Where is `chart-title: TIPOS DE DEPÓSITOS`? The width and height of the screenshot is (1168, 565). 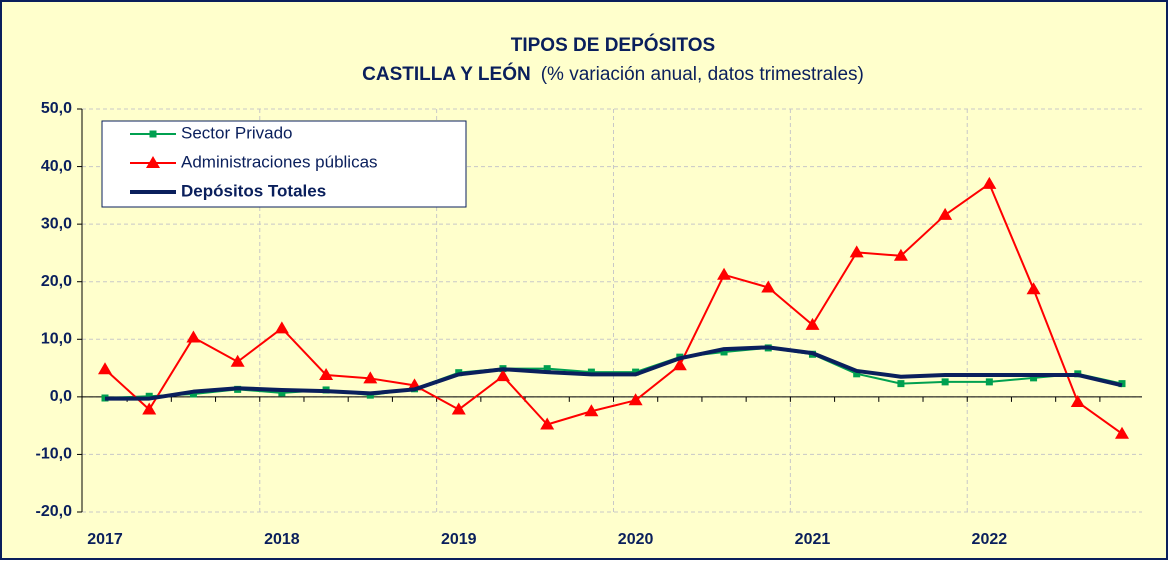 chart-title: TIPOS DE DEPÓSITOS is located at coordinates (613, 45).